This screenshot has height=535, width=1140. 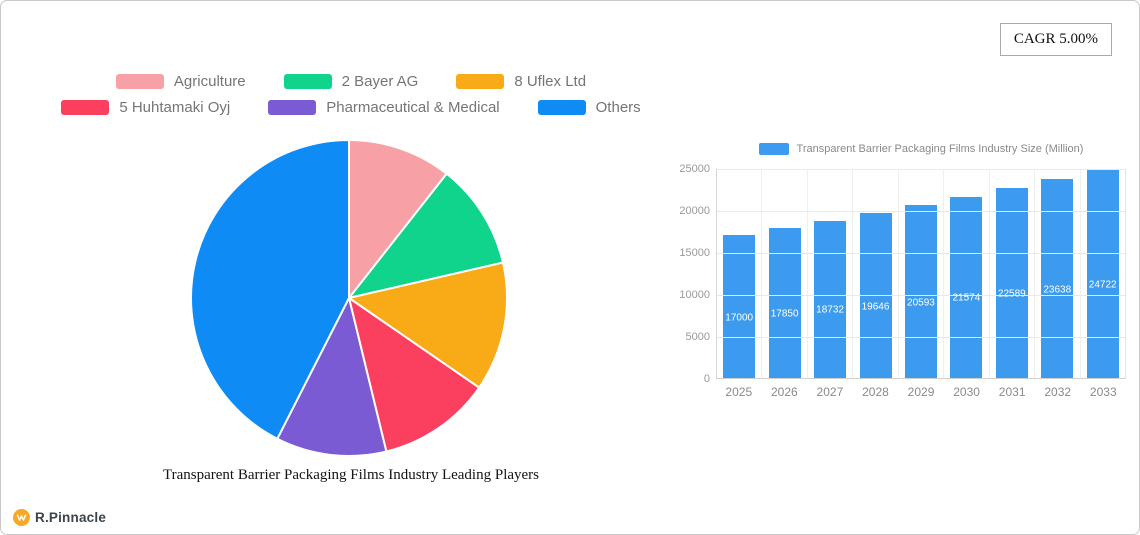 What do you see at coordinates (875, 392) in the screenshot?
I see `x-tick-label: 2028` at bounding box center [875, 392].